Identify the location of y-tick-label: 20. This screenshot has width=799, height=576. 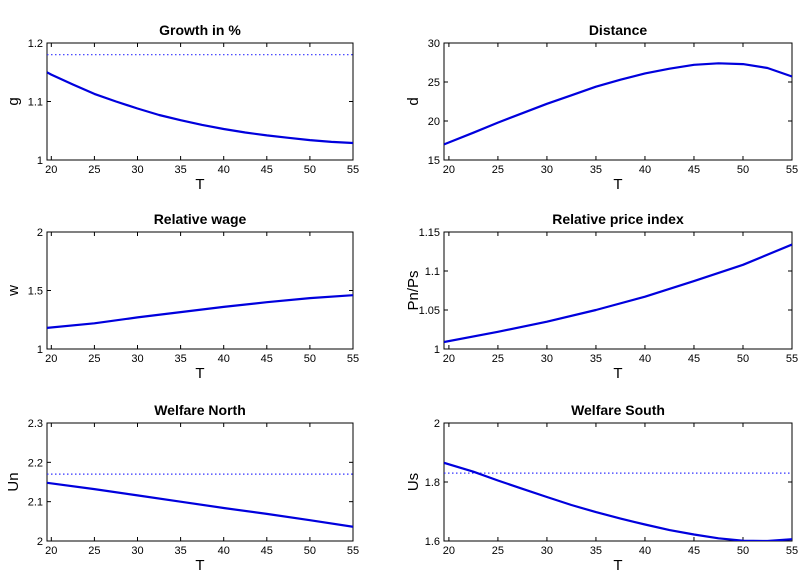
(434, 122).